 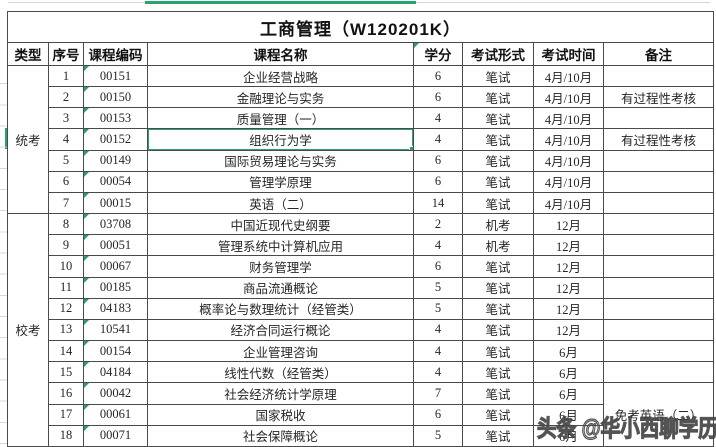 What do you see at coordinates (66, 76) in the screenshot?
I see `seq-cell: 1` at bounding box center [66, 76].